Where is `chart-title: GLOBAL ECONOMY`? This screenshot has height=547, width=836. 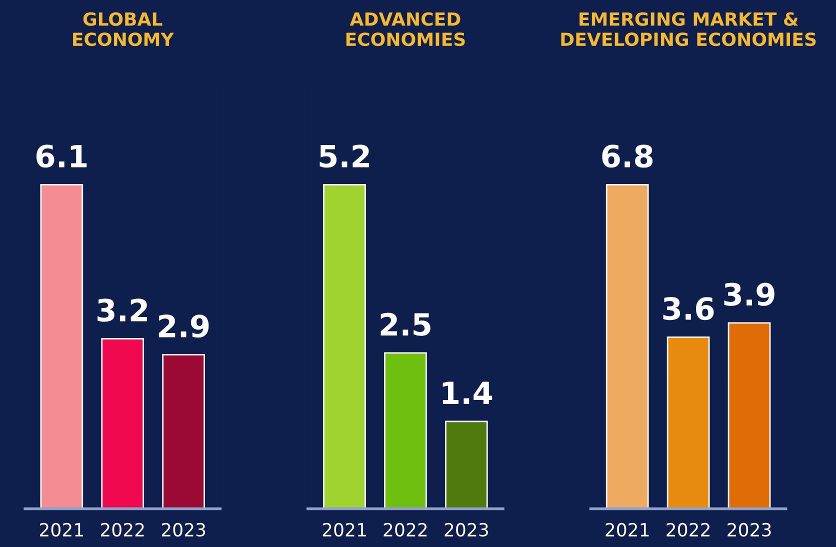
chart-title: GLOBAL ECONOMY is located at coordinates (123, 29).